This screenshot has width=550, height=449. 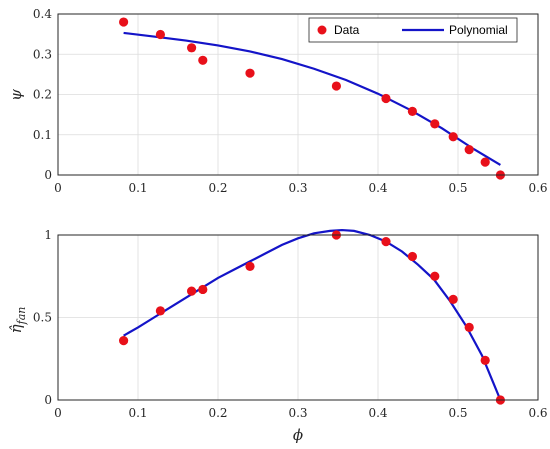 I want to click on top-x-ticks: 0 0.1 0.2 0.3 0.4 0.5 0.6, so click(x=300, y=188).